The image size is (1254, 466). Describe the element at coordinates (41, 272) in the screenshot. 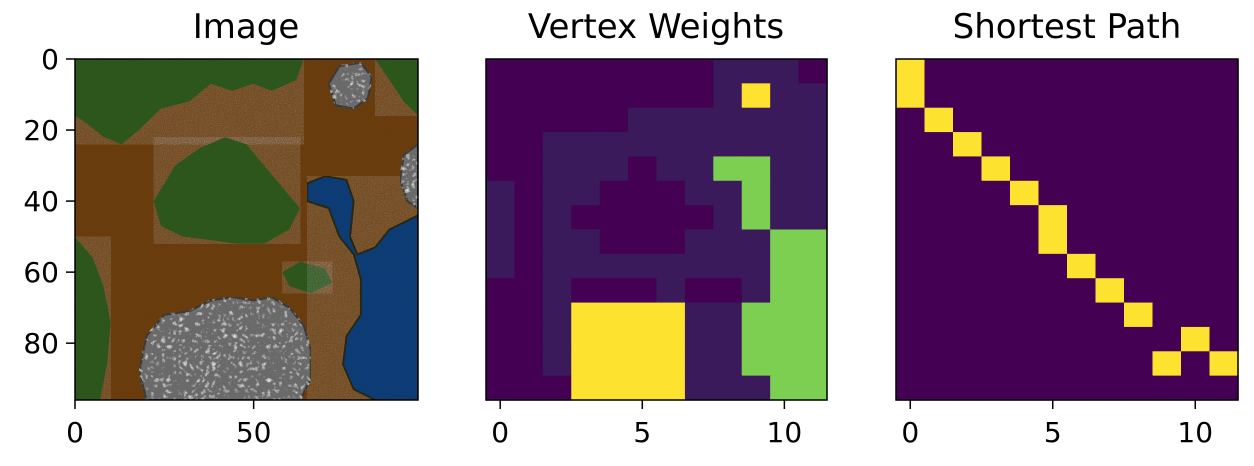

I see `y-tick-label: 60` at that location.